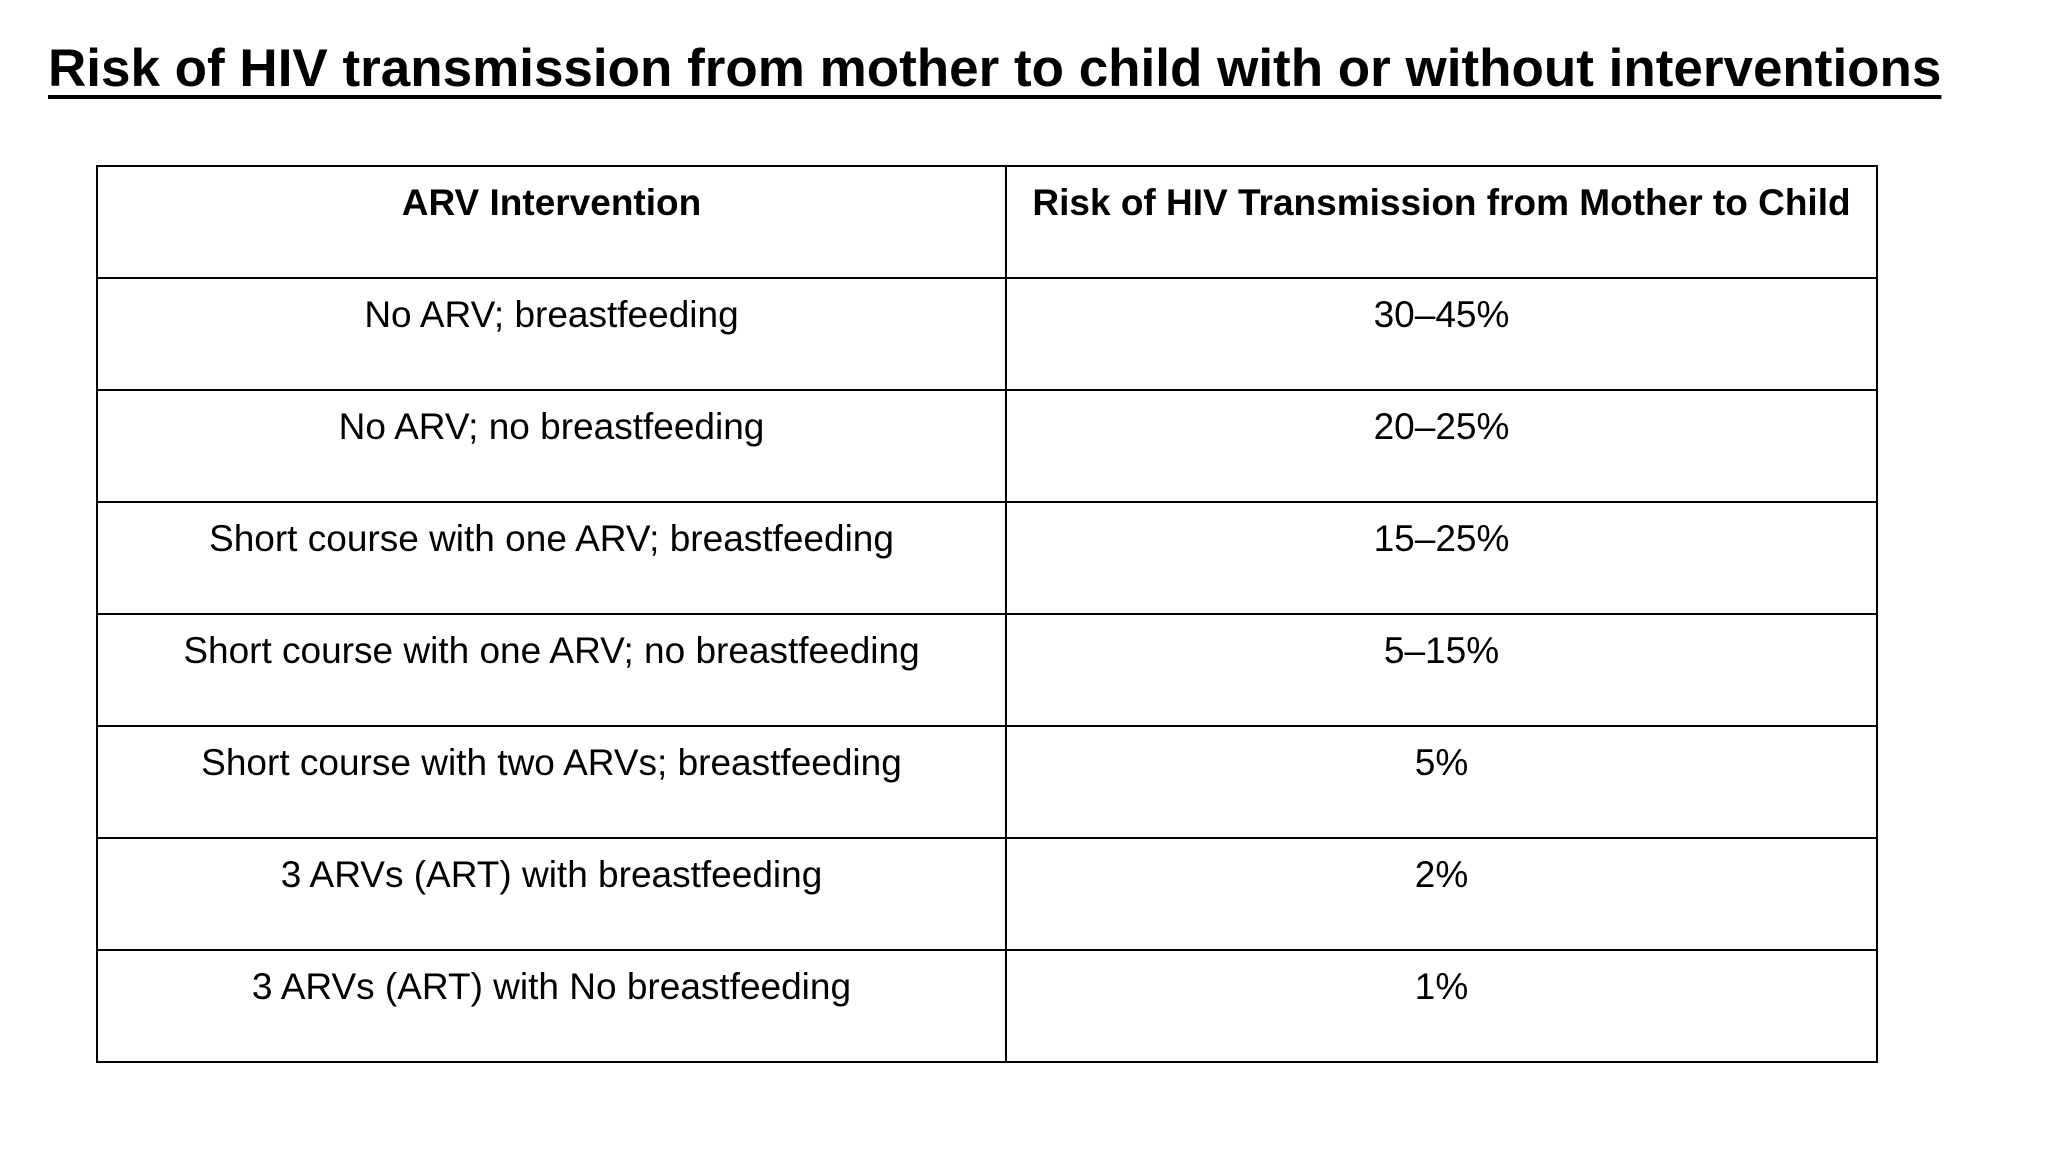 This screenshot has width=2048, height=1152. I want to click on intervention-cell: Short course with one ARV; breastfeeding, so click(551, 558).